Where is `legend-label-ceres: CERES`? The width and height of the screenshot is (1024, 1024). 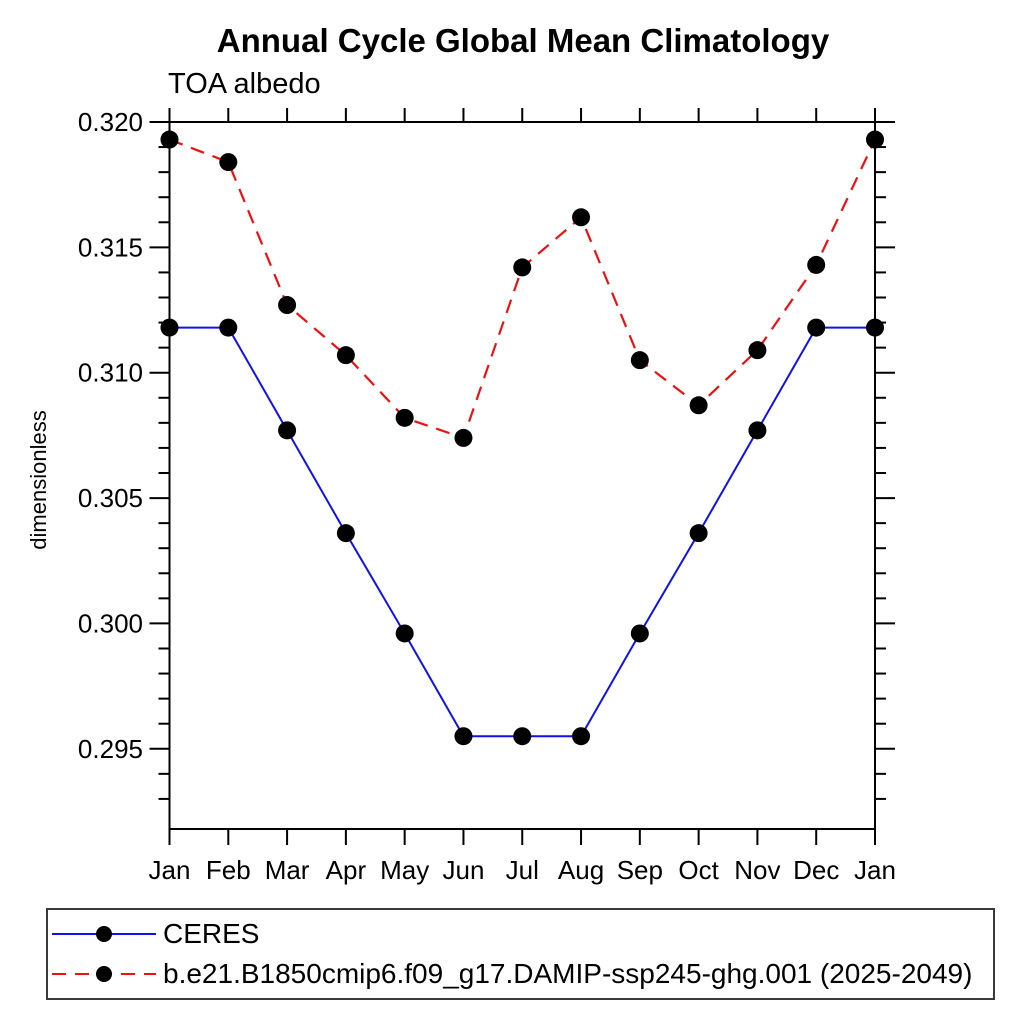
legend-label-ceres: CERES is located at coordinates (211, 933).